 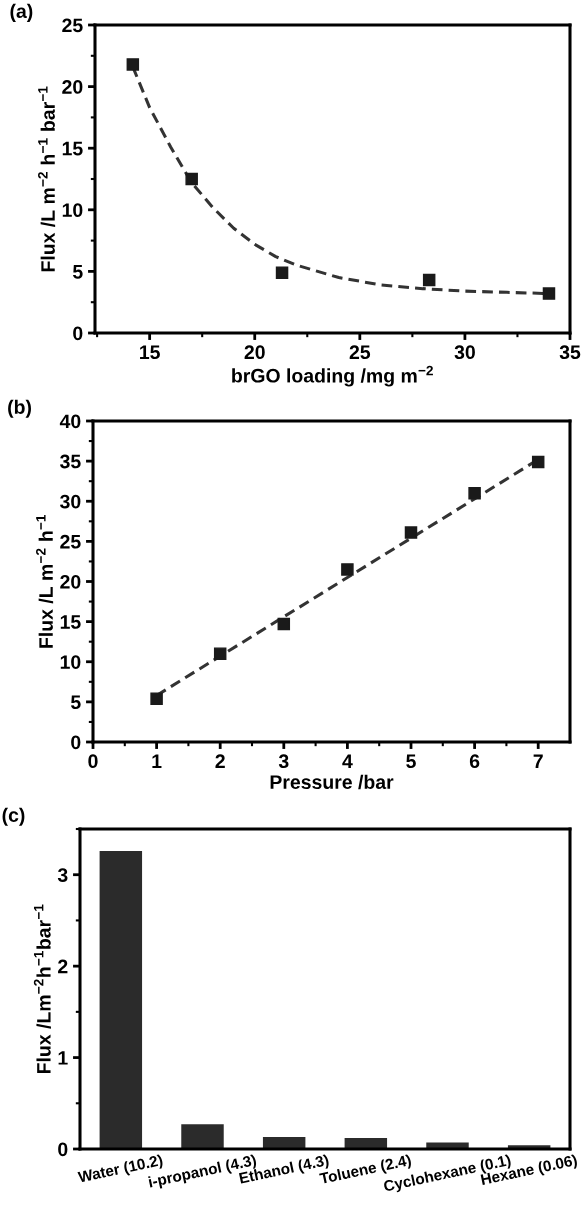 I want to click on x-tick-label: 6, so click(x=474, y=761).